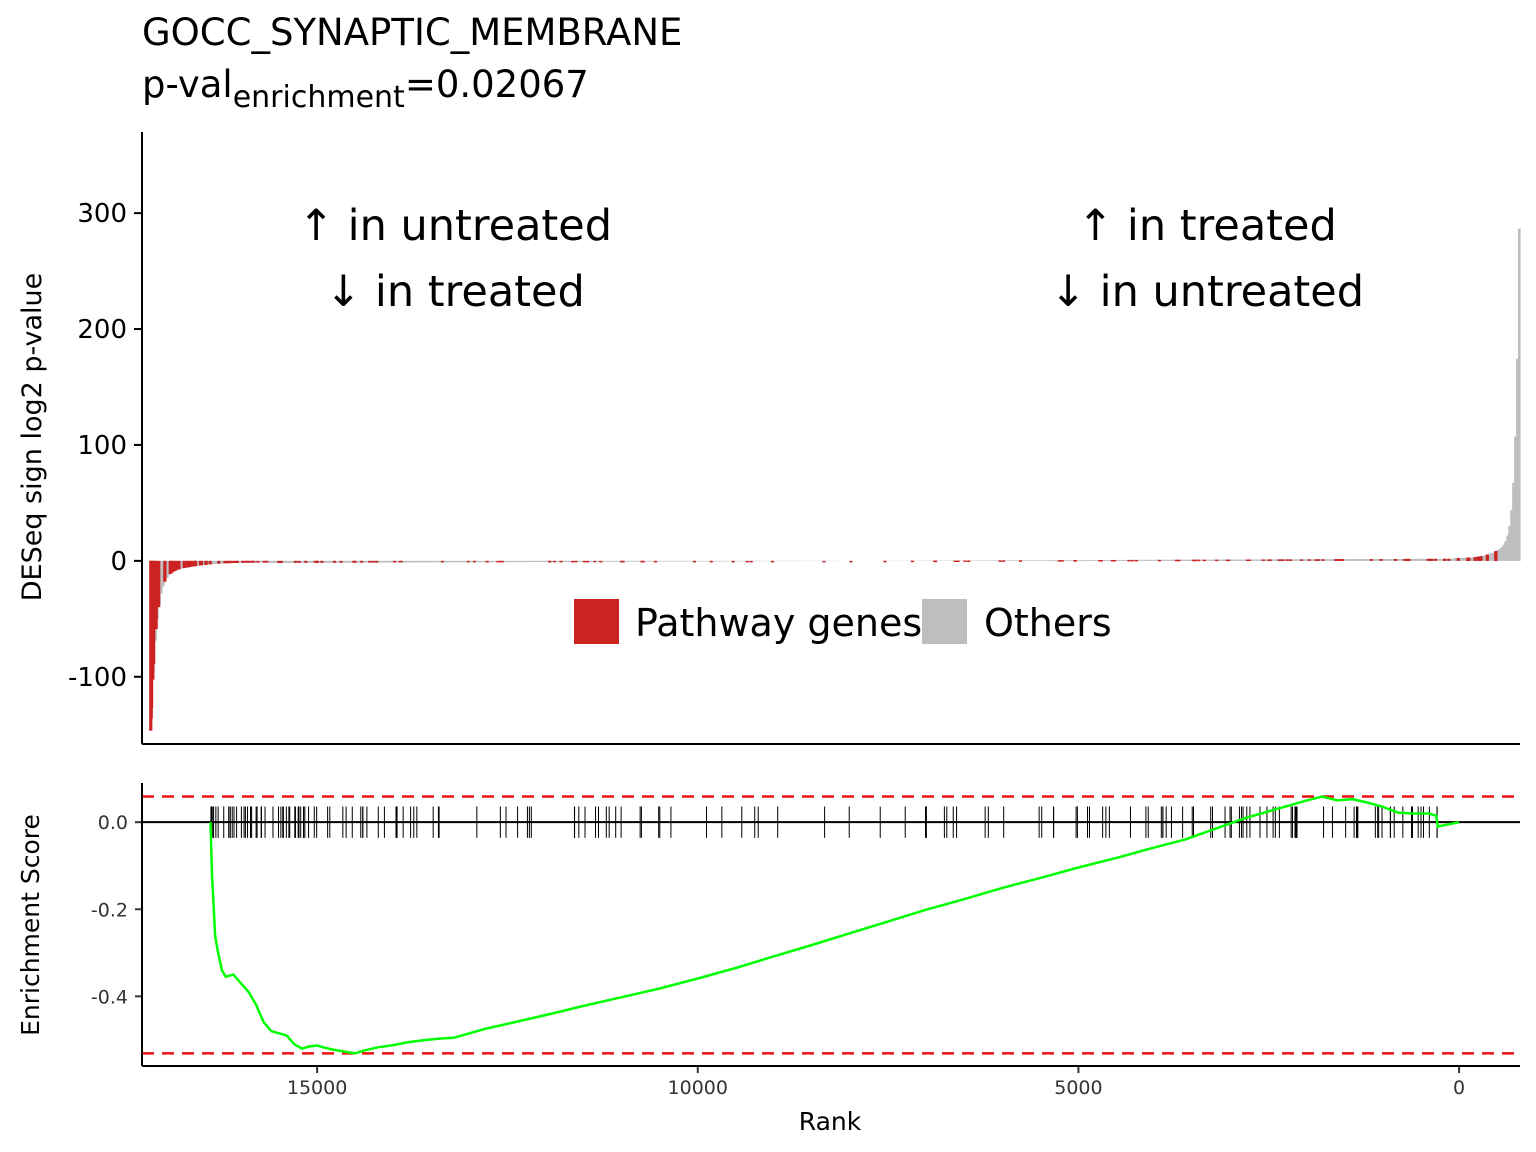 The width and height of the screenshot is (1536, 1152). What do you see at coordinates (1048, 623) in the screenshot?
I see `legend-label-others: Others` at bounding box center [1048, 623].